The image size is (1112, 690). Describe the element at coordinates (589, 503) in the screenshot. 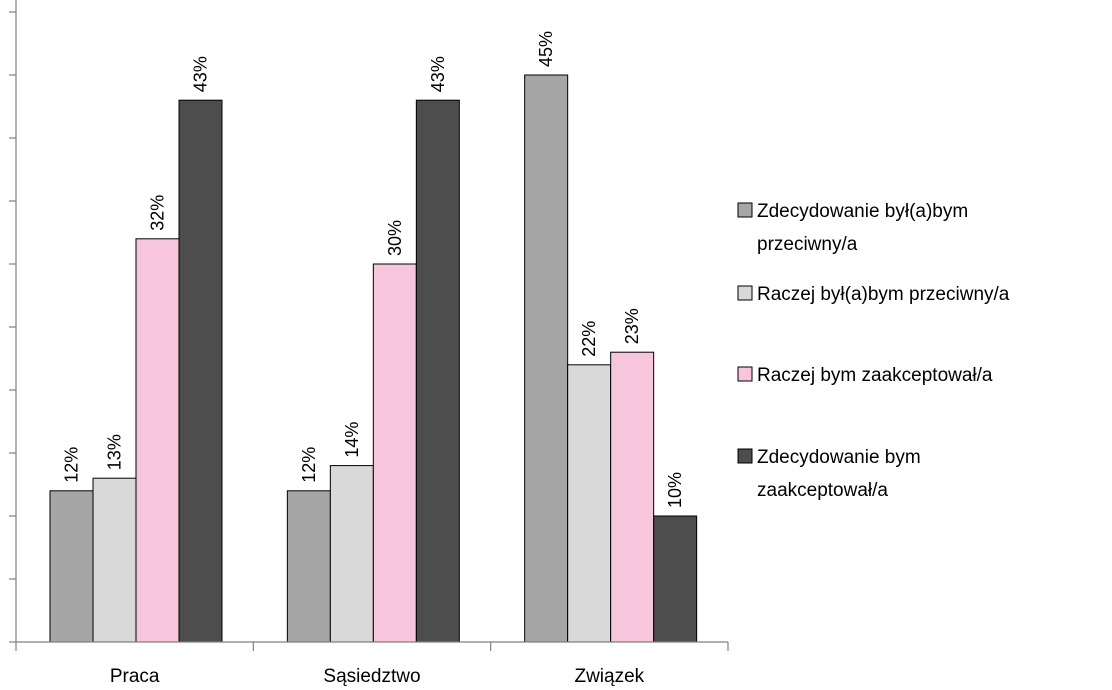

I see `bar-związek-series-2` at that location.